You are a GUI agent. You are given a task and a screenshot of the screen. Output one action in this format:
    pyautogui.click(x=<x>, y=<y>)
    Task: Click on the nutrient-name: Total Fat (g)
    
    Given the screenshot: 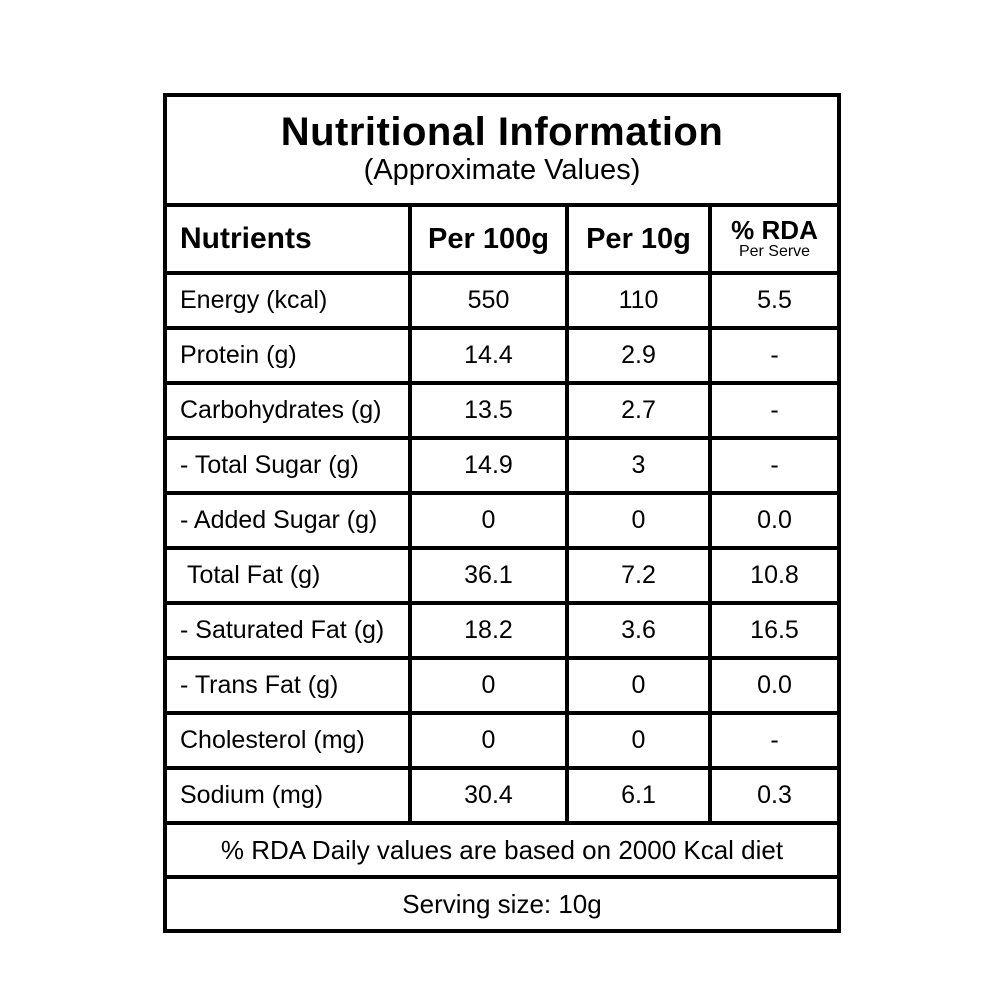 What is the action you would take?
    pyautogui.click(x=287, y=575)
    